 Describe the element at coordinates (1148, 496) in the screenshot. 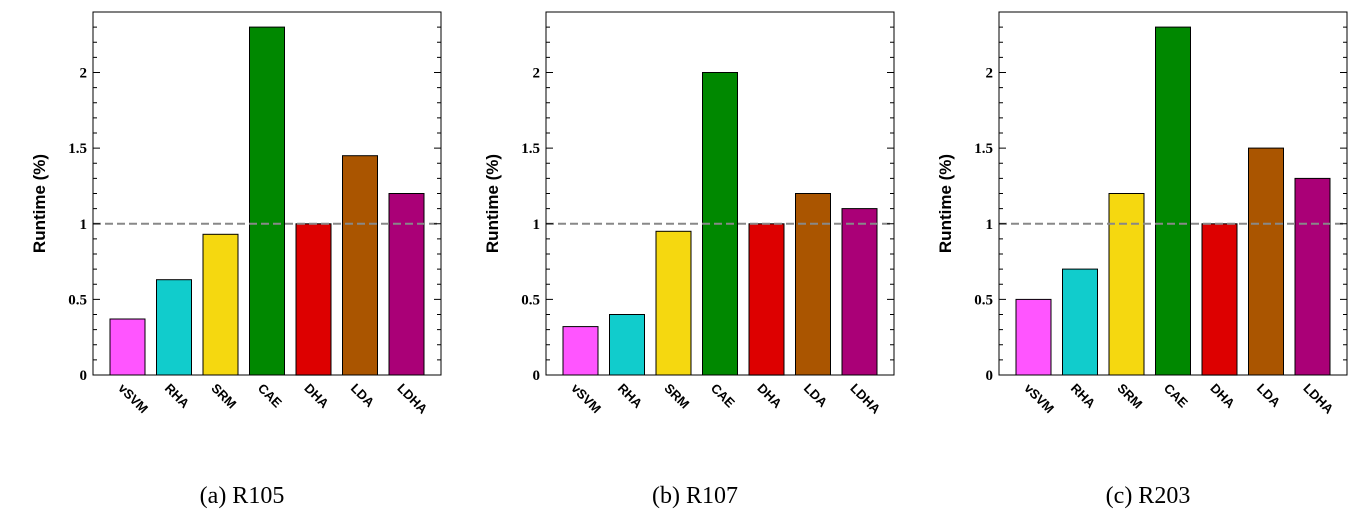

I see `chart-caption: (c) R203` at that location.